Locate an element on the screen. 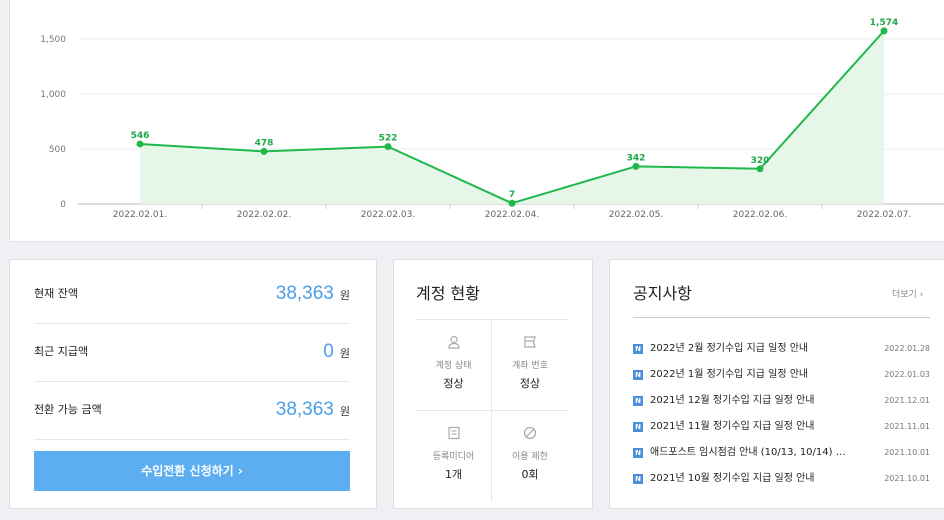 Image resolution: width=944 pixels, height=520 pixels. x-tick-label: 2022.02.03. is located at coordinates (388, 215).